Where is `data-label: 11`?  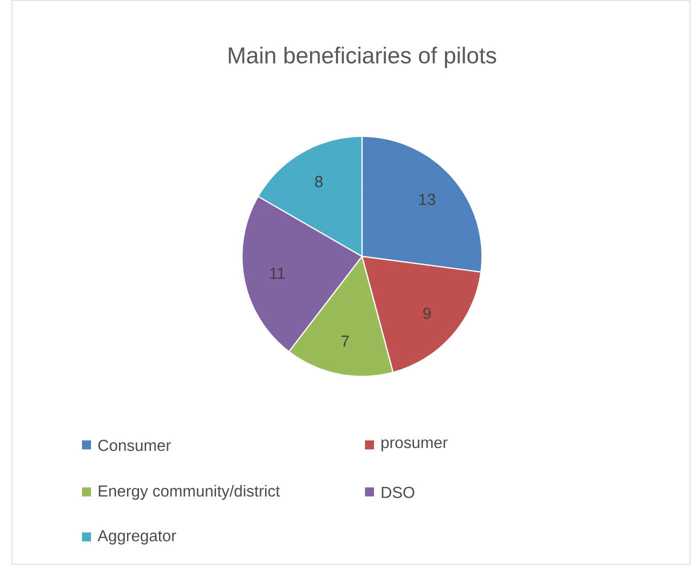 data-label: 11 is located at coordinates (277, 273).